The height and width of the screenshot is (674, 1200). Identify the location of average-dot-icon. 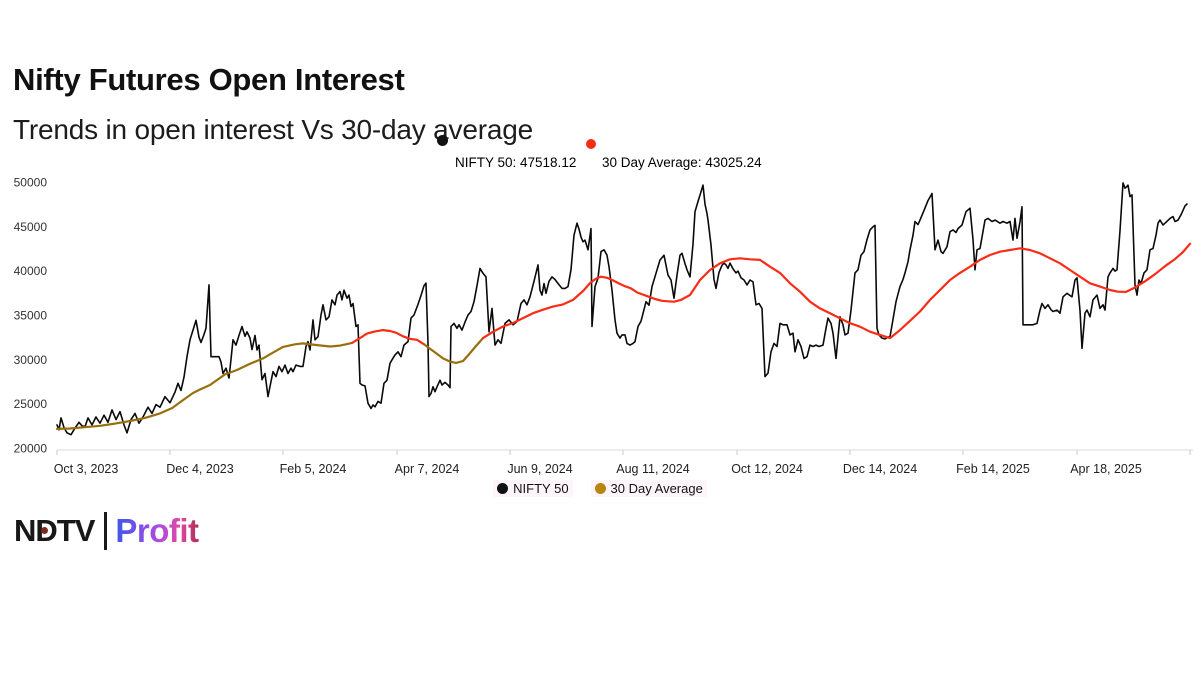
(600, 488).